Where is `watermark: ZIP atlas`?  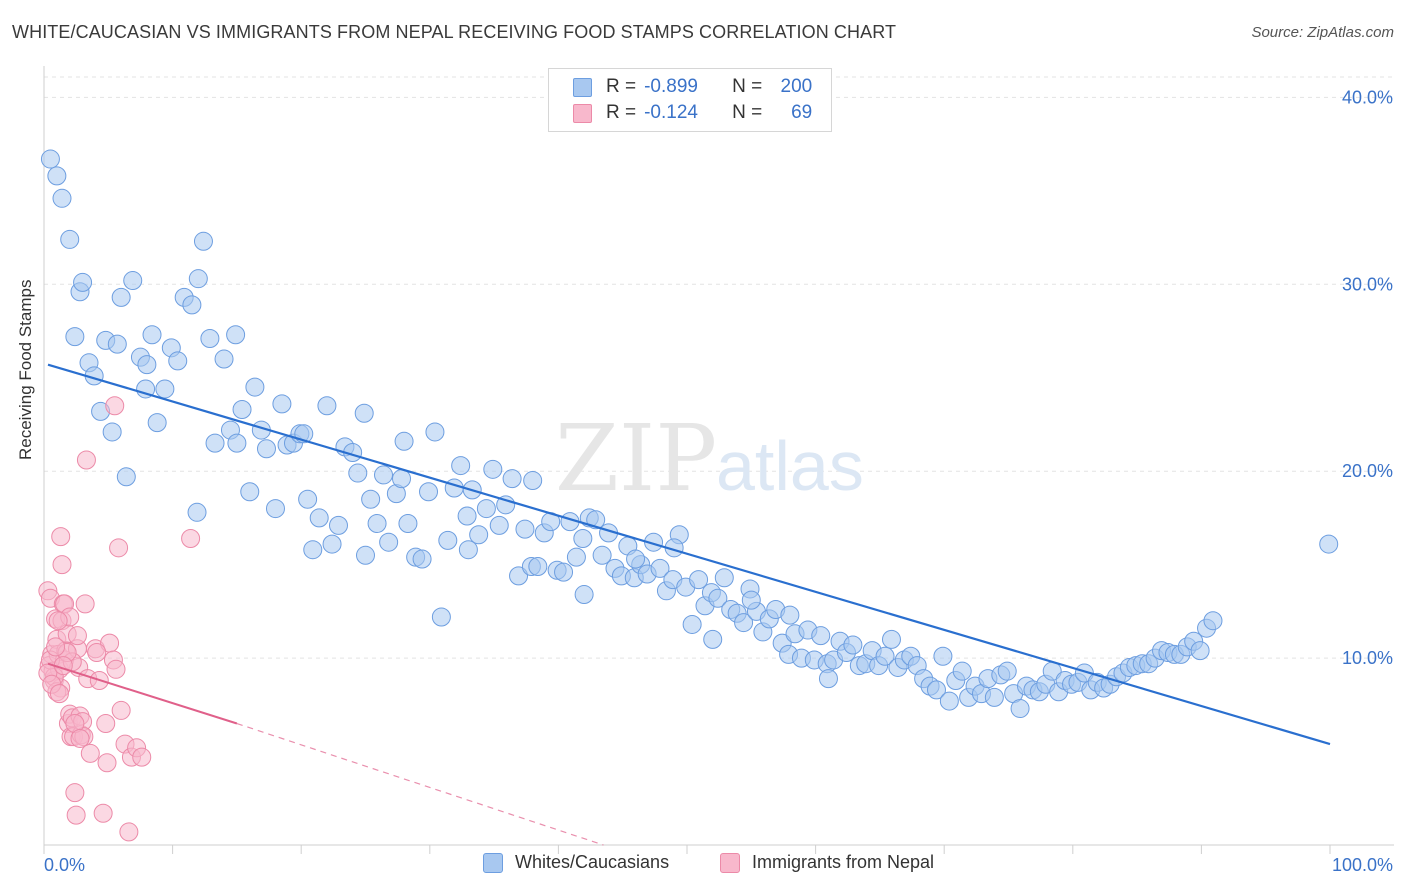
watermark: ZIP atlas is located at coordinates (709, 458).